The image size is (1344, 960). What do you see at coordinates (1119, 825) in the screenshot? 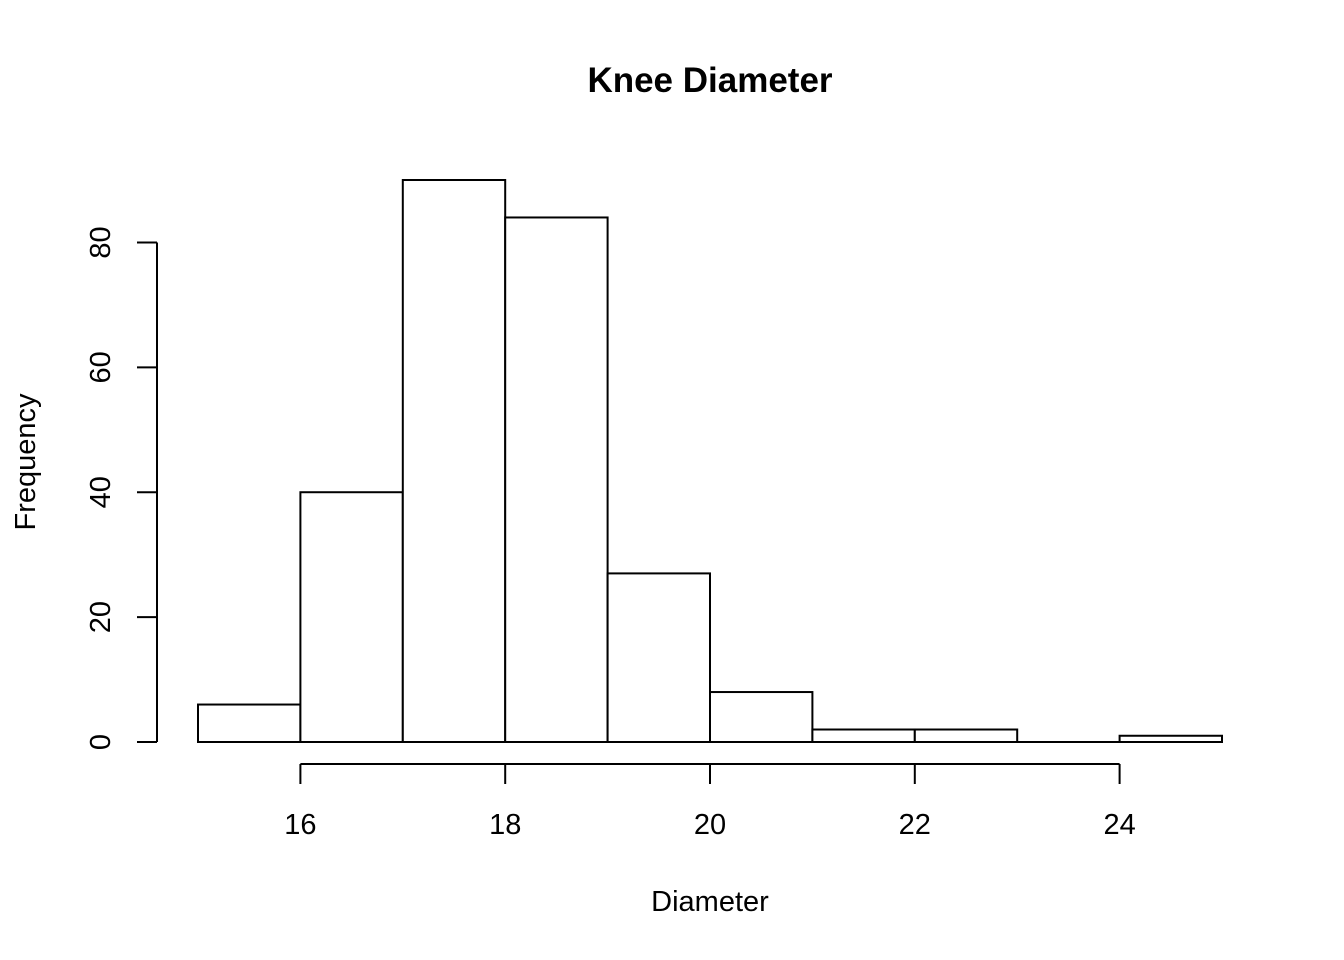
I see `x-tick-label: 24` at bounding box center [1119, 825].